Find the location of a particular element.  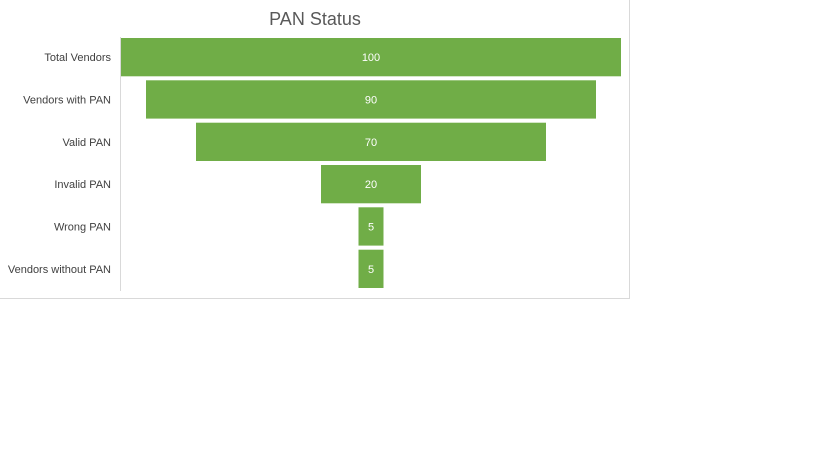

category-label: Total Vendors is located at coordinates (77, 58).